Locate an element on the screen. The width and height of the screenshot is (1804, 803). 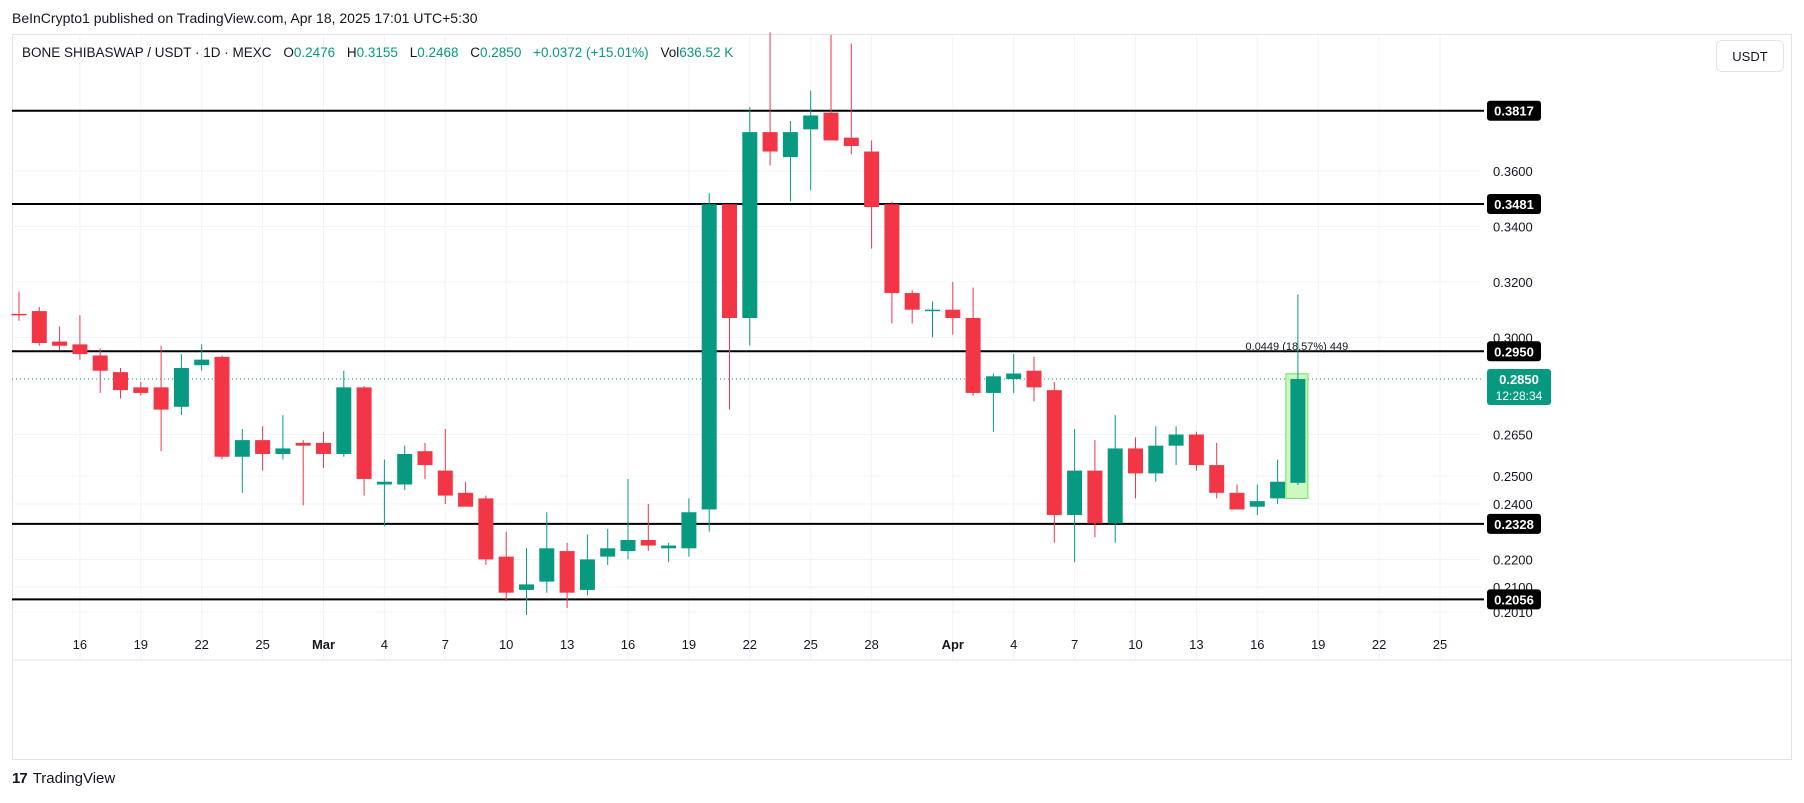
open-value: 0.2476 is located at coordinates (314, 52).